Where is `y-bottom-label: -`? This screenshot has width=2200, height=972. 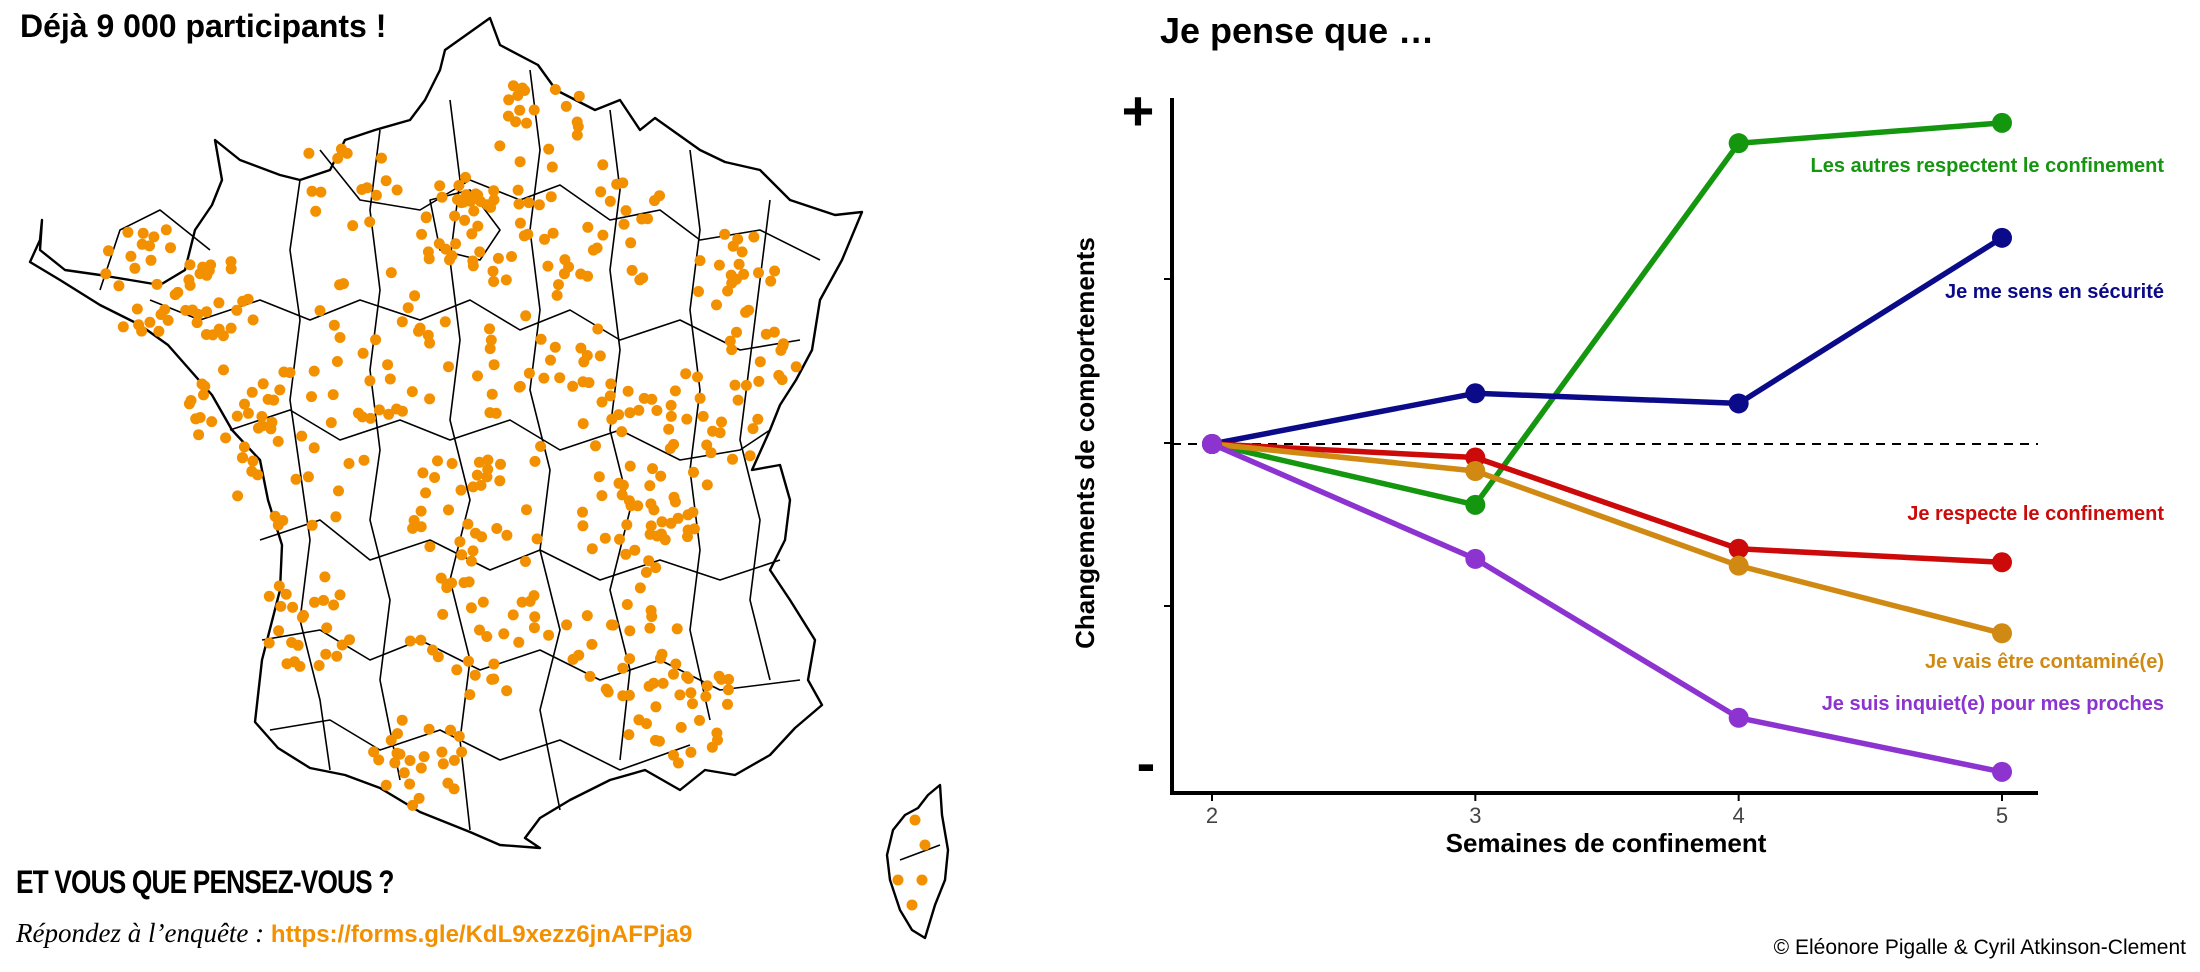
y-bottom-label: - is located at coordinates (1146, 762).